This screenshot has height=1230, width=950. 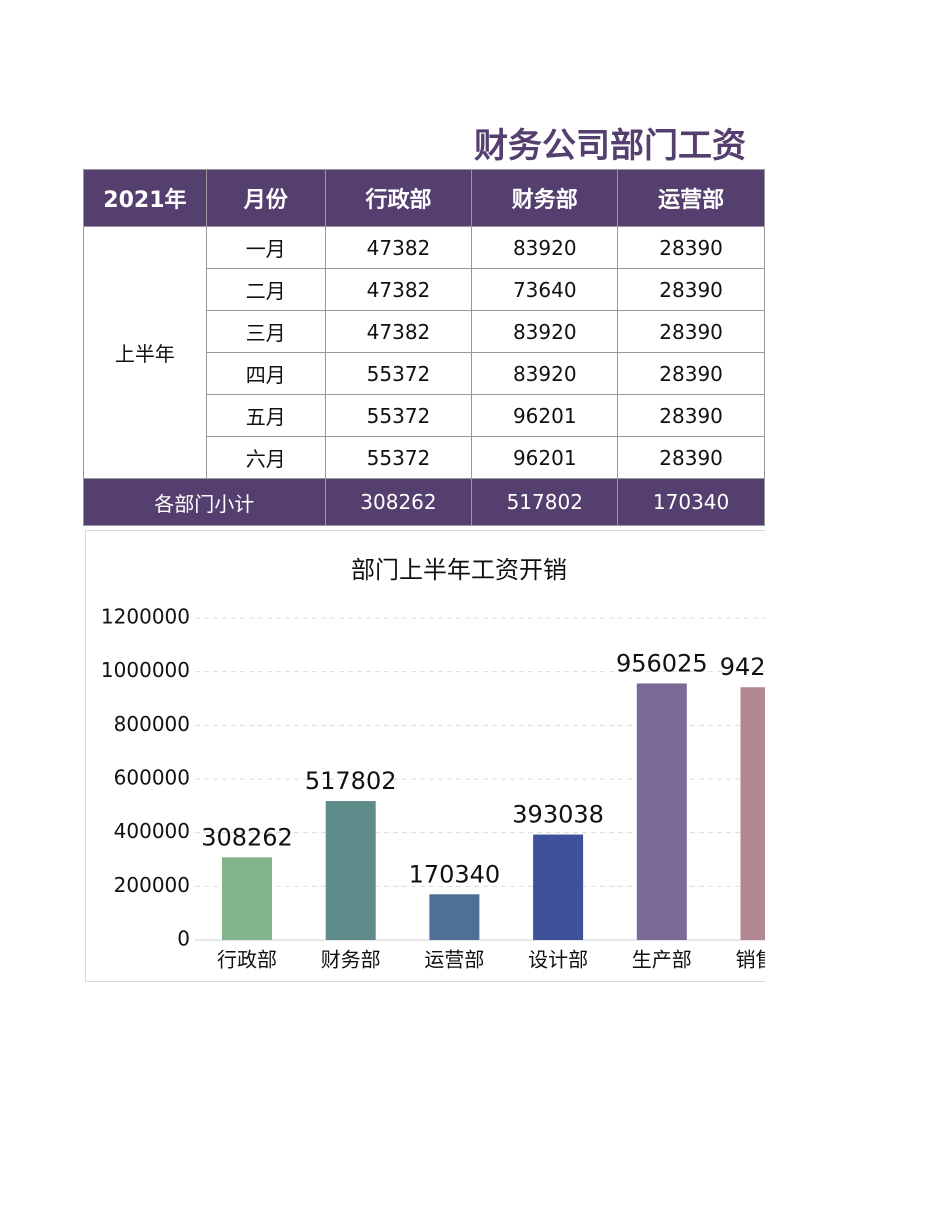 What do you see at coordinates (152, 724) in the screenshot?
I see `y-tick-label: 800000` at bounding box center [152, 724].